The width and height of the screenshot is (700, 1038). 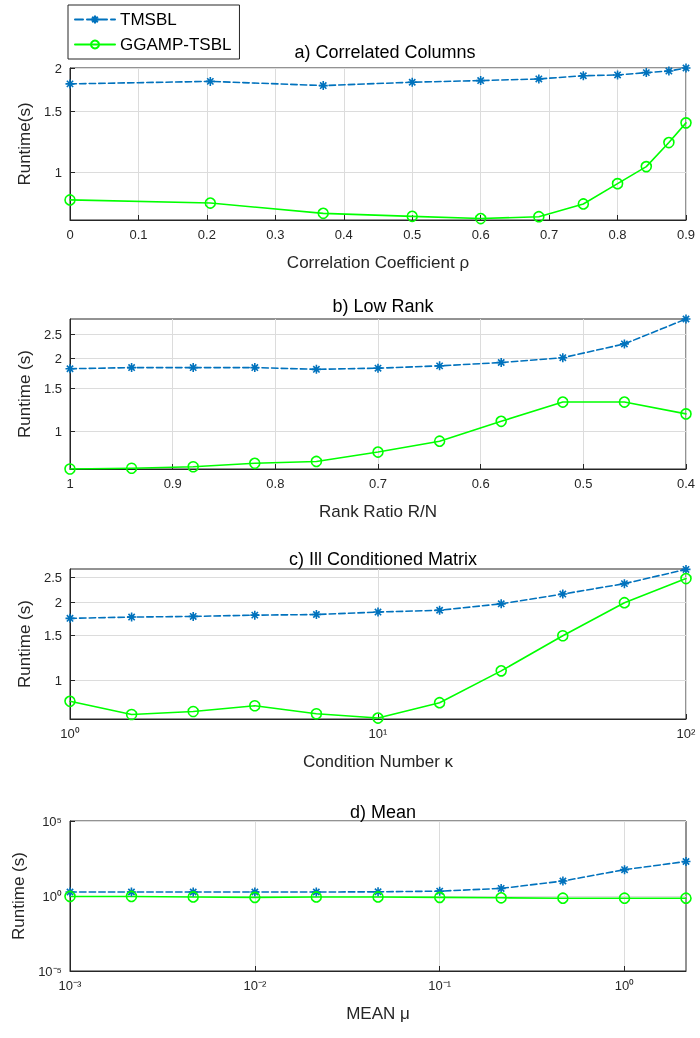 What do you see at coordinates (624, 985) in the screenshot?
I see `x-tick-label: 10⁰` at bounding box center [624, 985].